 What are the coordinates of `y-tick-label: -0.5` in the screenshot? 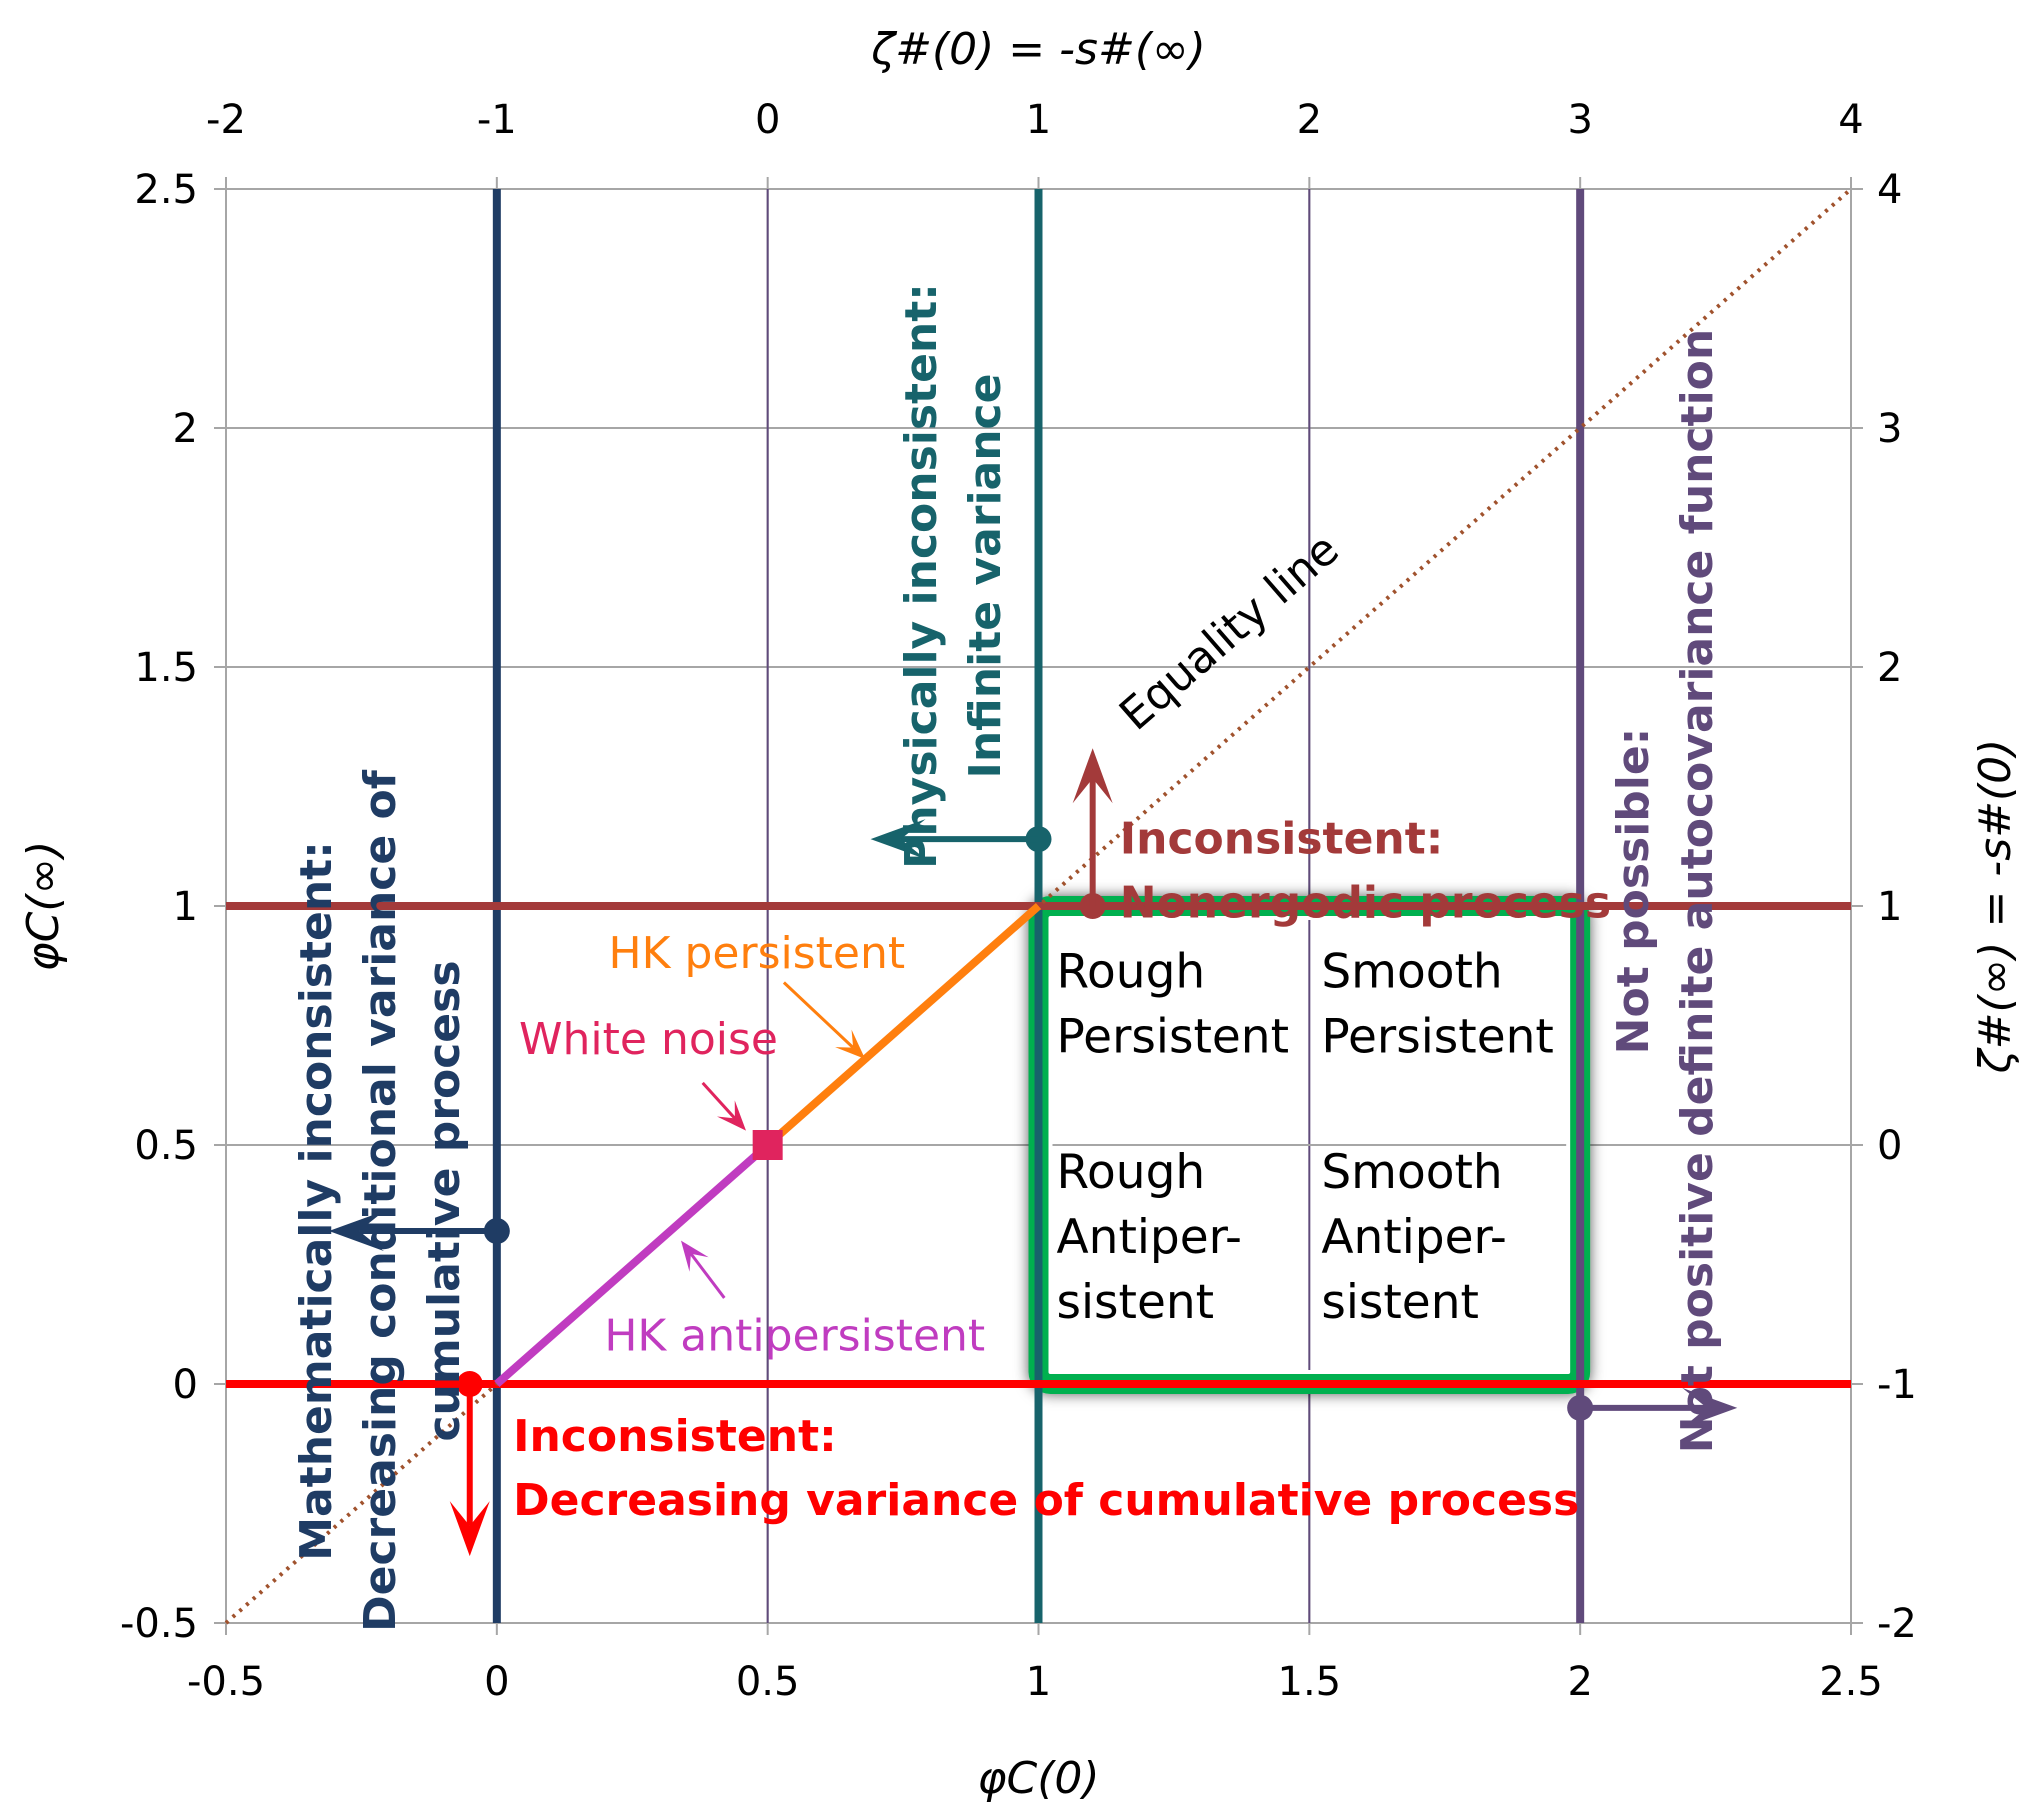 It's located at (159, 1624).